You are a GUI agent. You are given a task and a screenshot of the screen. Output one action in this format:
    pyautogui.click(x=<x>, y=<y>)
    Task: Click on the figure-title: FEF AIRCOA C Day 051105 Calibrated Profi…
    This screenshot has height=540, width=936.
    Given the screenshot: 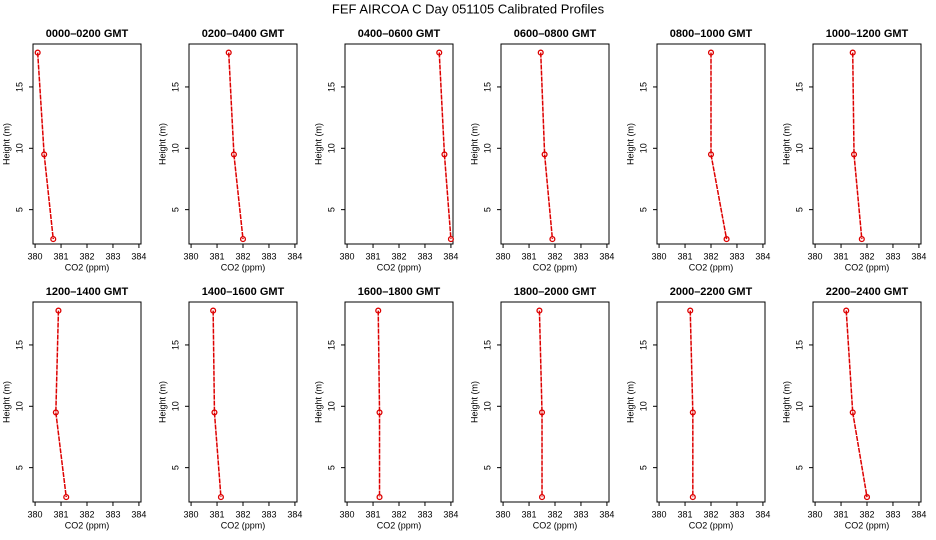 What is the action you would take?
    pyautogui.click(x=468, y=8)
    